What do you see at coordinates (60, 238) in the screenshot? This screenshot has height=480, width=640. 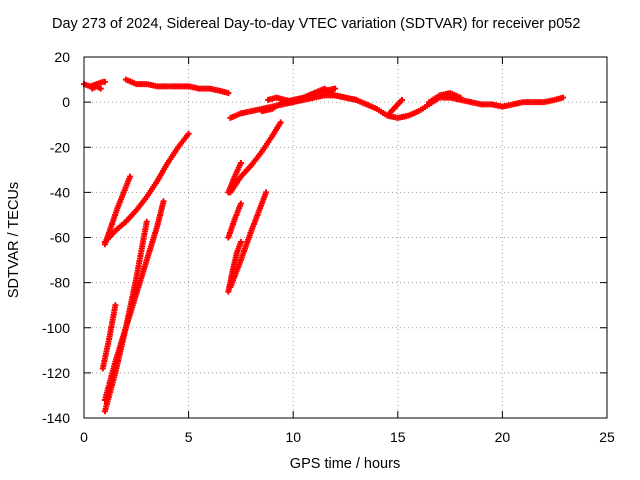 I see `y-tick-label: -60` at bounding box center [60, 238].